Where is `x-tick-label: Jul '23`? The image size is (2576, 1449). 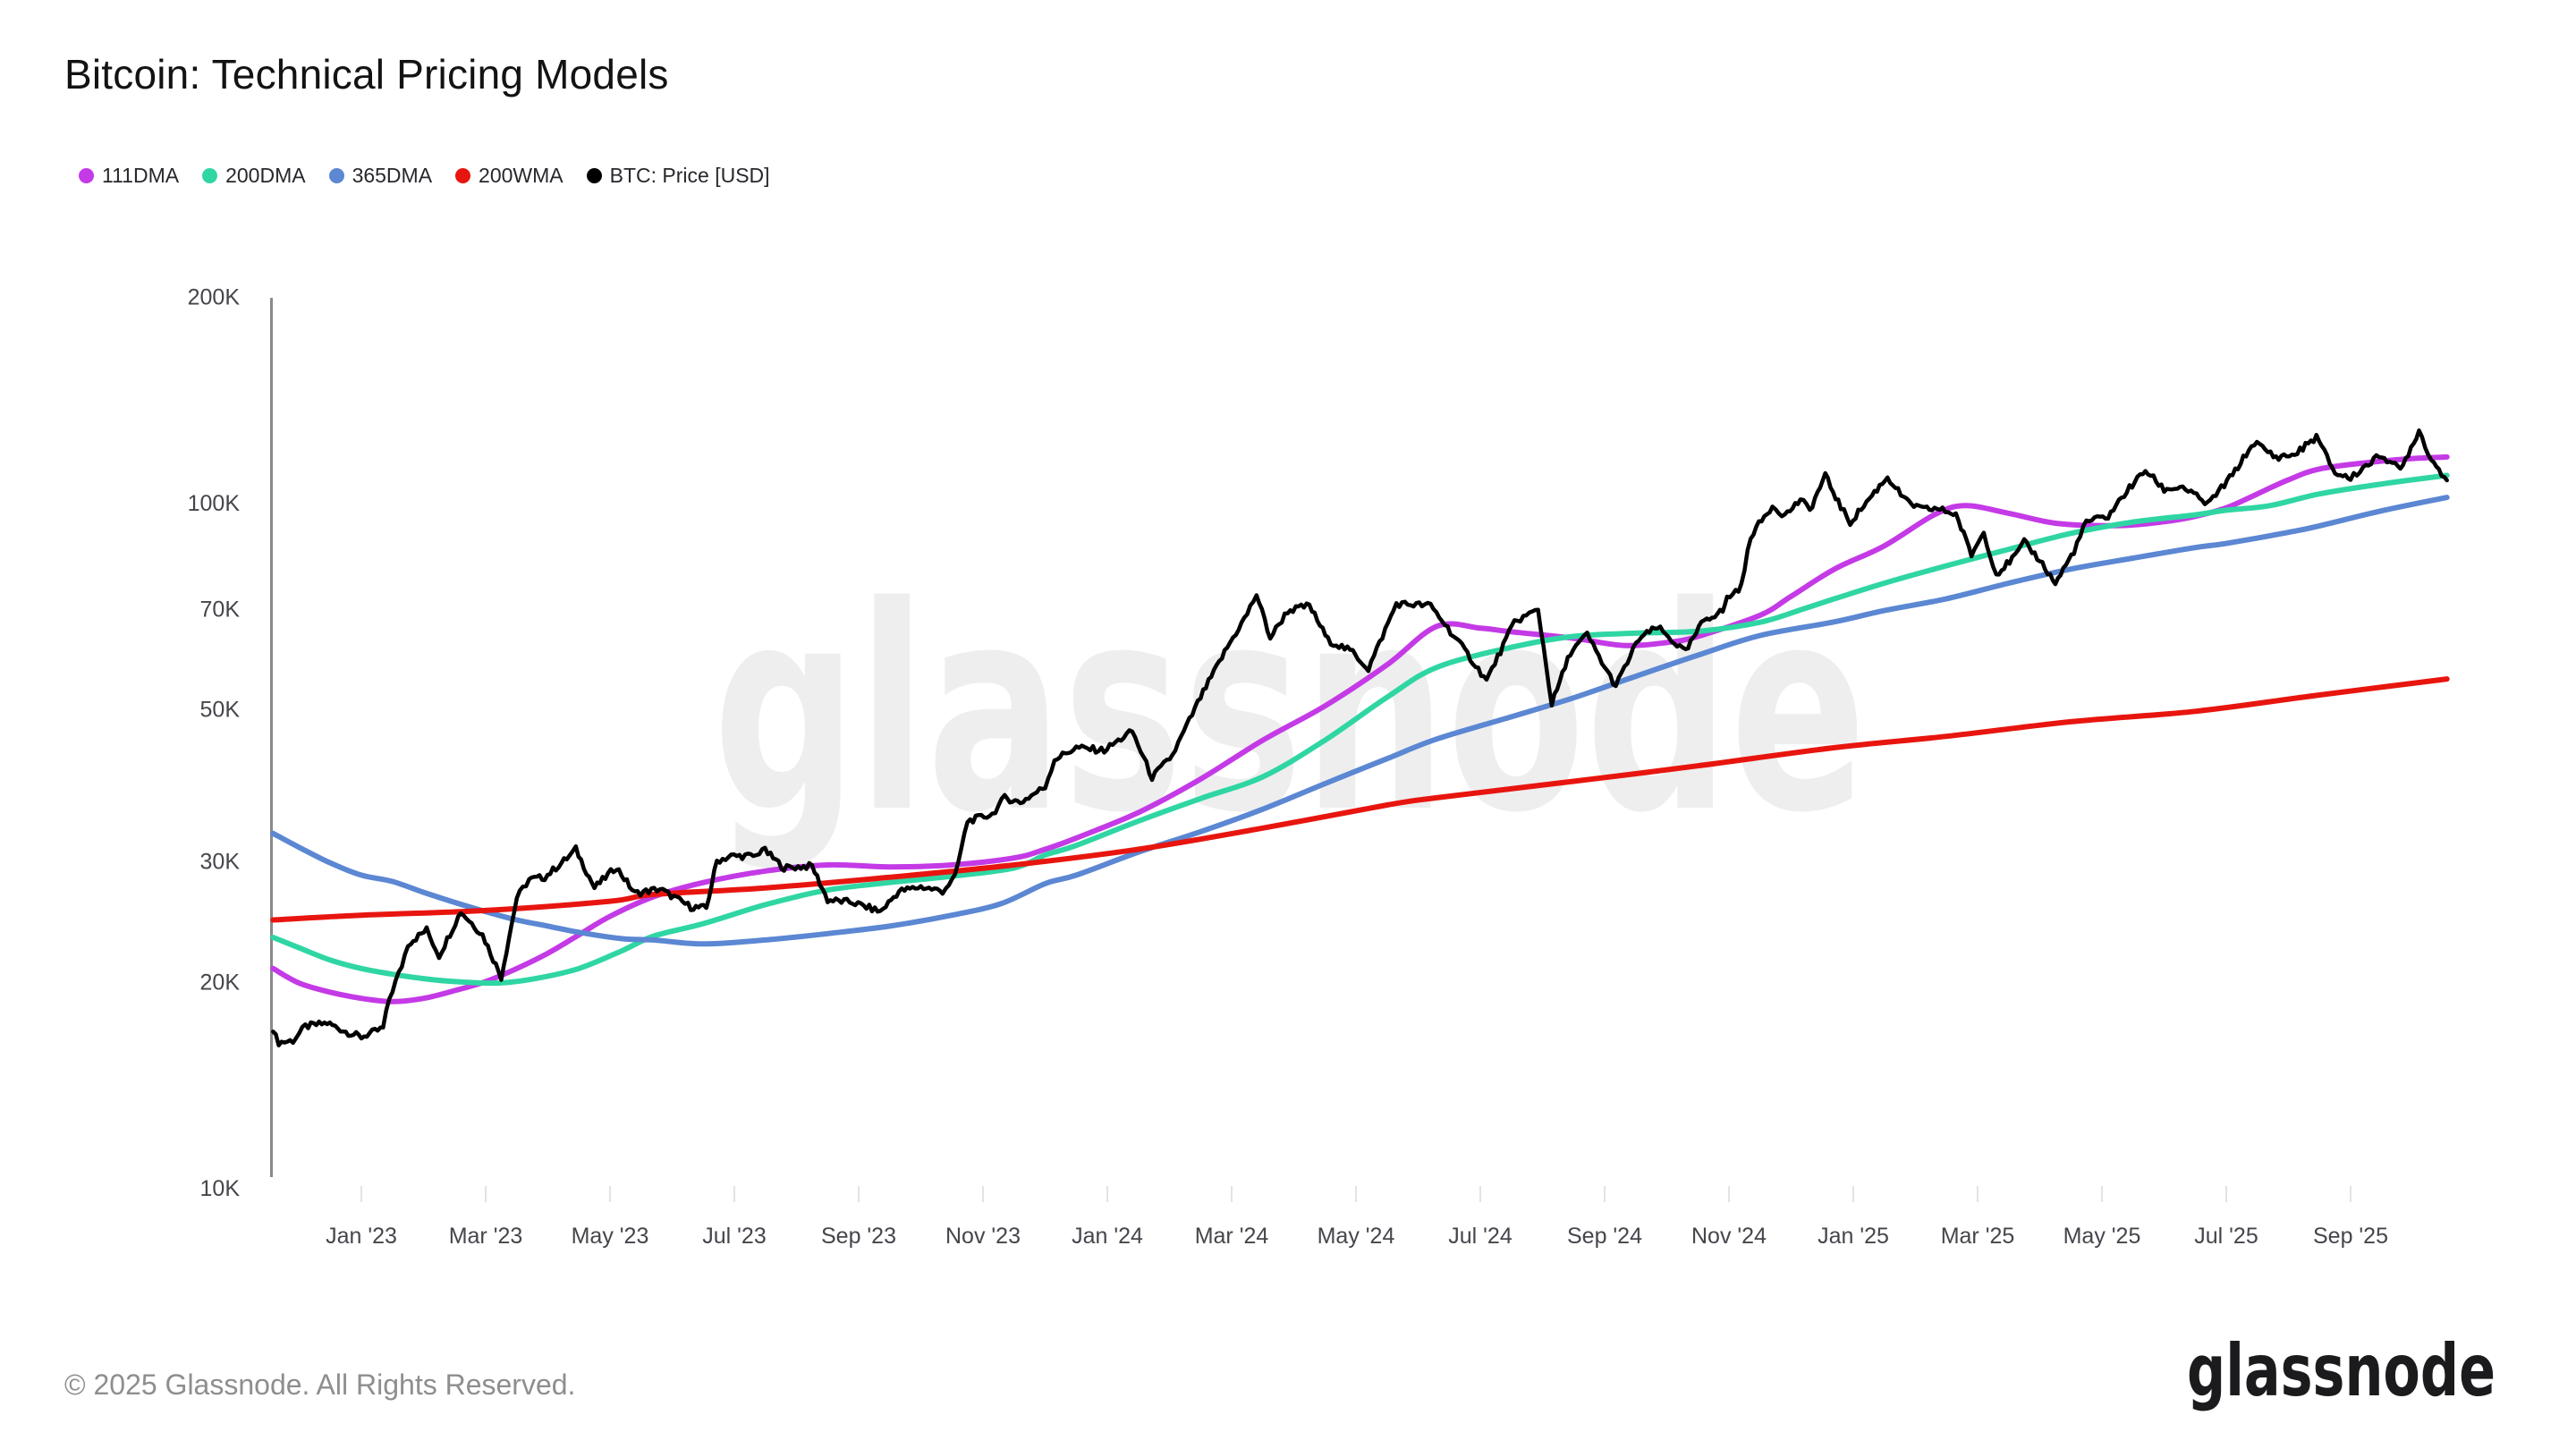 x-tick-label: Jul '23 is located at coordinates (734, 1236).